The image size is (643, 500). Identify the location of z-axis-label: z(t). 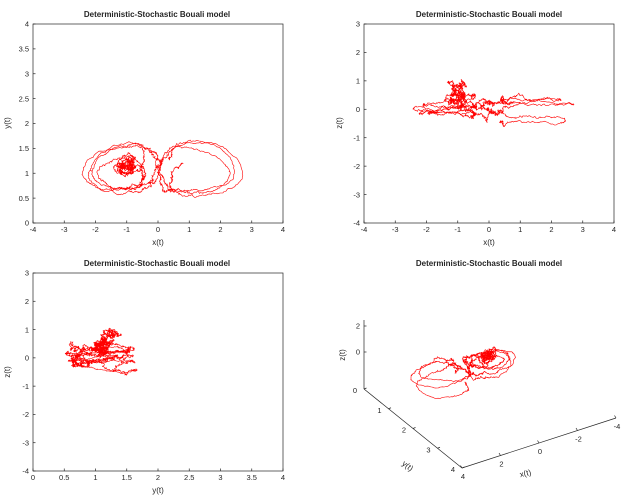
(342, 355).